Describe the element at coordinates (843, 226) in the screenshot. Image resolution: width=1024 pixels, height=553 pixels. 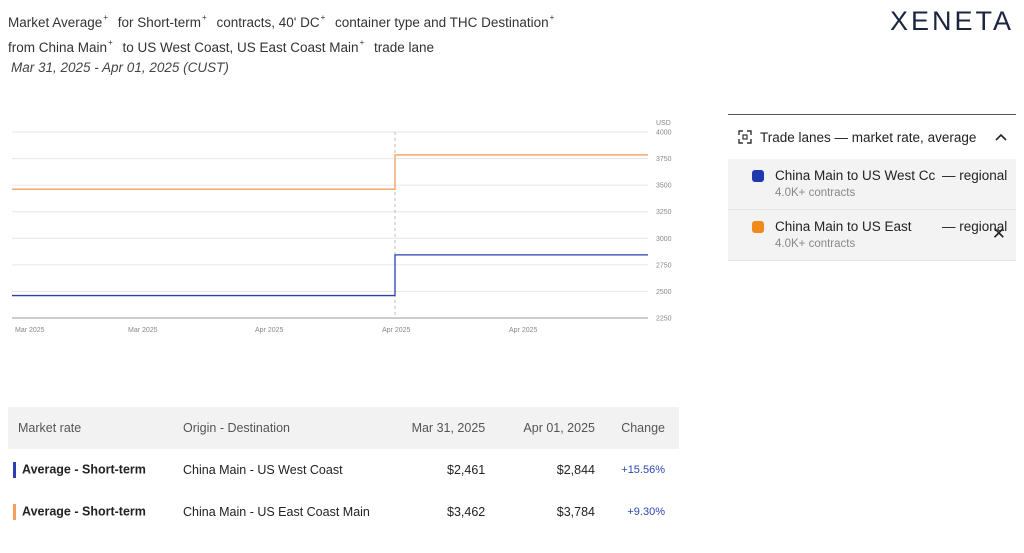
I see `lane-name: China Main to US East` at that location.